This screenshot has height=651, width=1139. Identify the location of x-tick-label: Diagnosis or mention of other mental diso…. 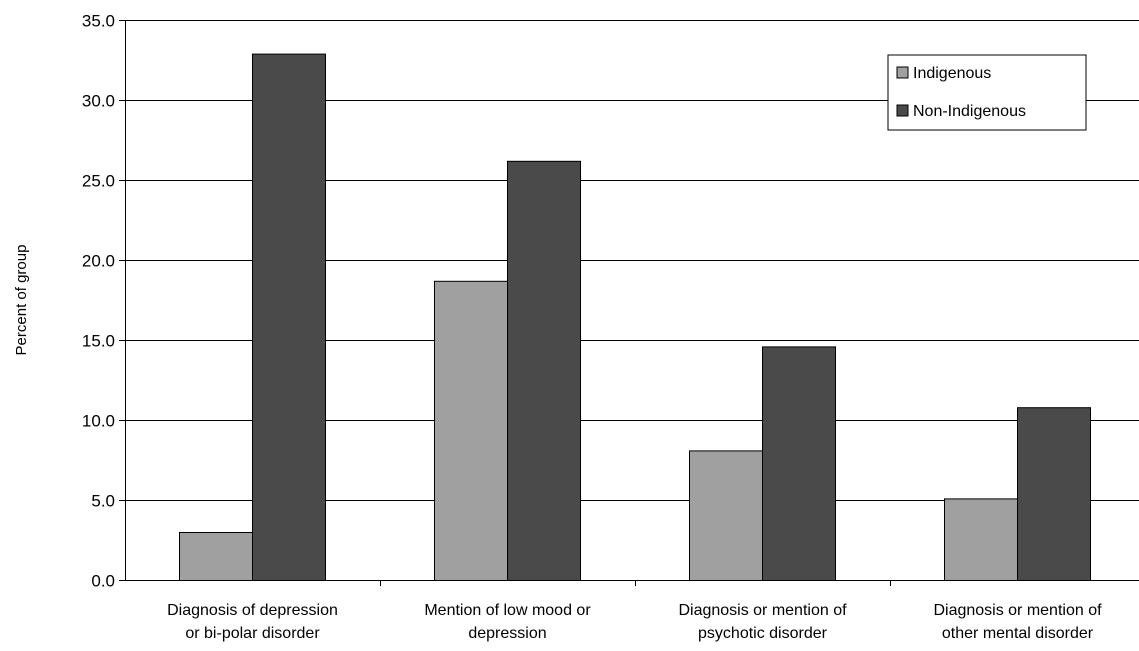
(1017, 622).